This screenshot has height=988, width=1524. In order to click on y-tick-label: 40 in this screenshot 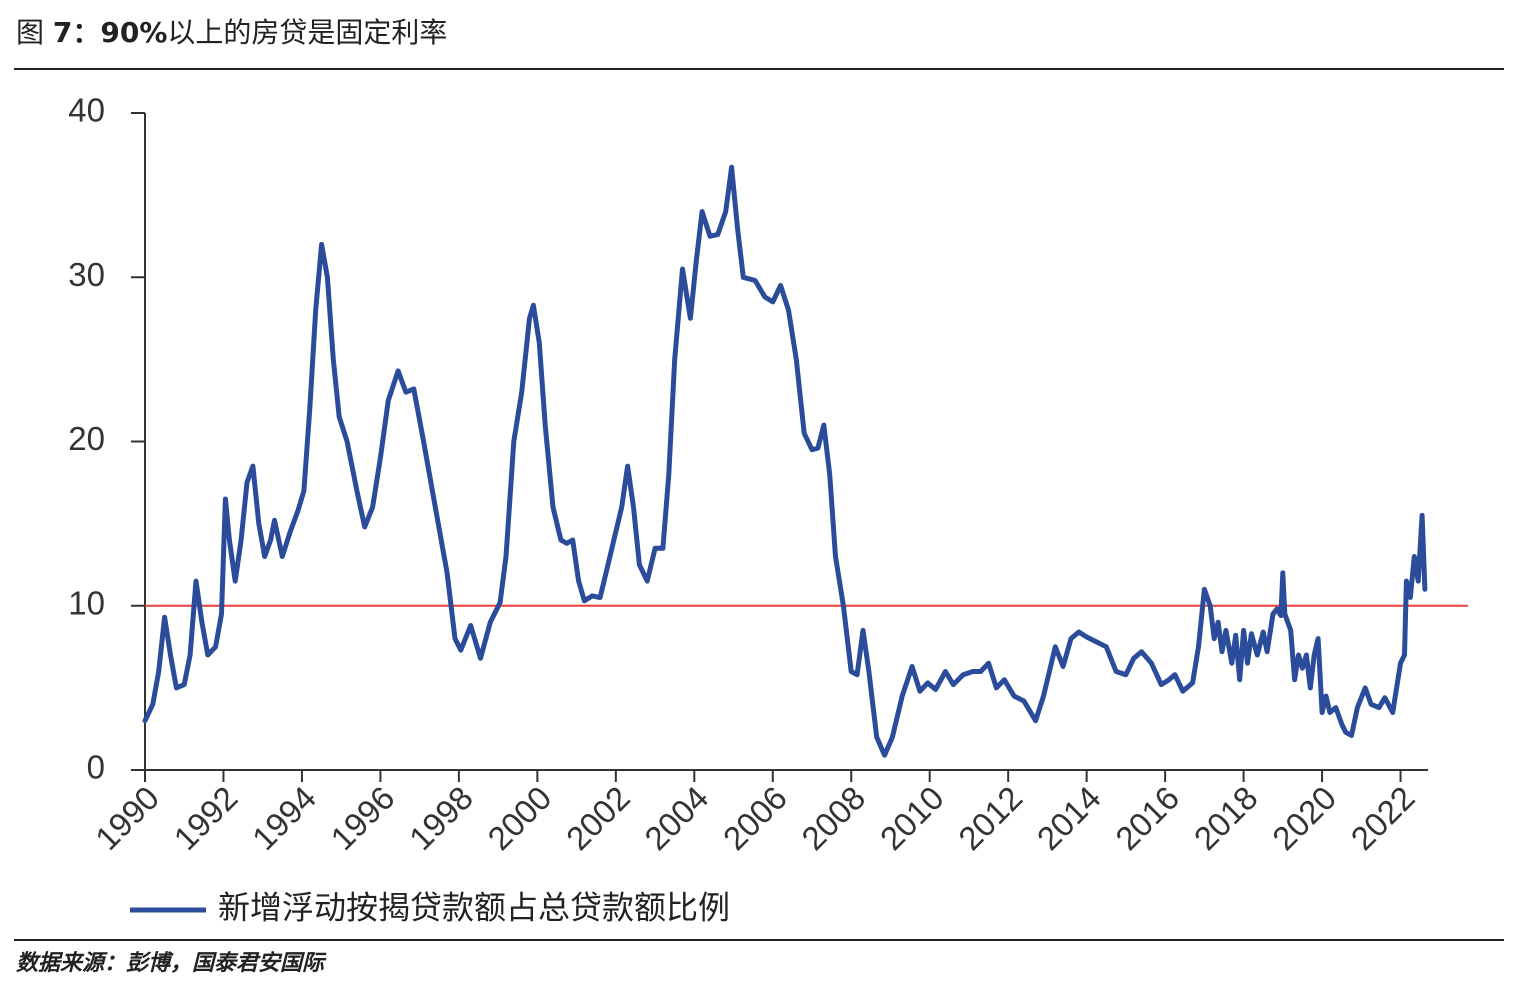, I will do `click(86, 110)`.